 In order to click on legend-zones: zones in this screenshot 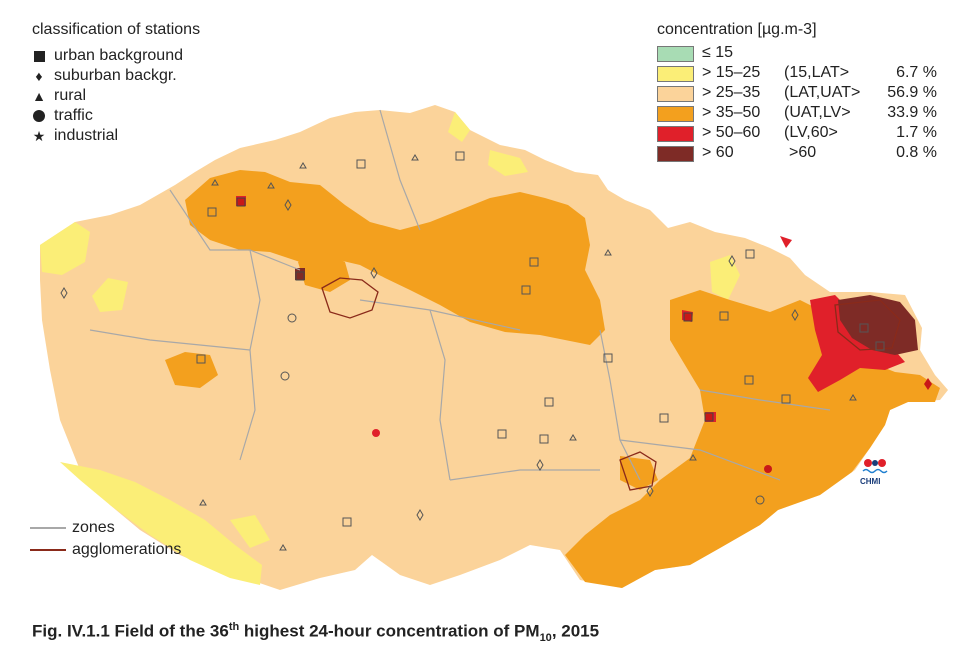, I will do `click(72, 528)`.